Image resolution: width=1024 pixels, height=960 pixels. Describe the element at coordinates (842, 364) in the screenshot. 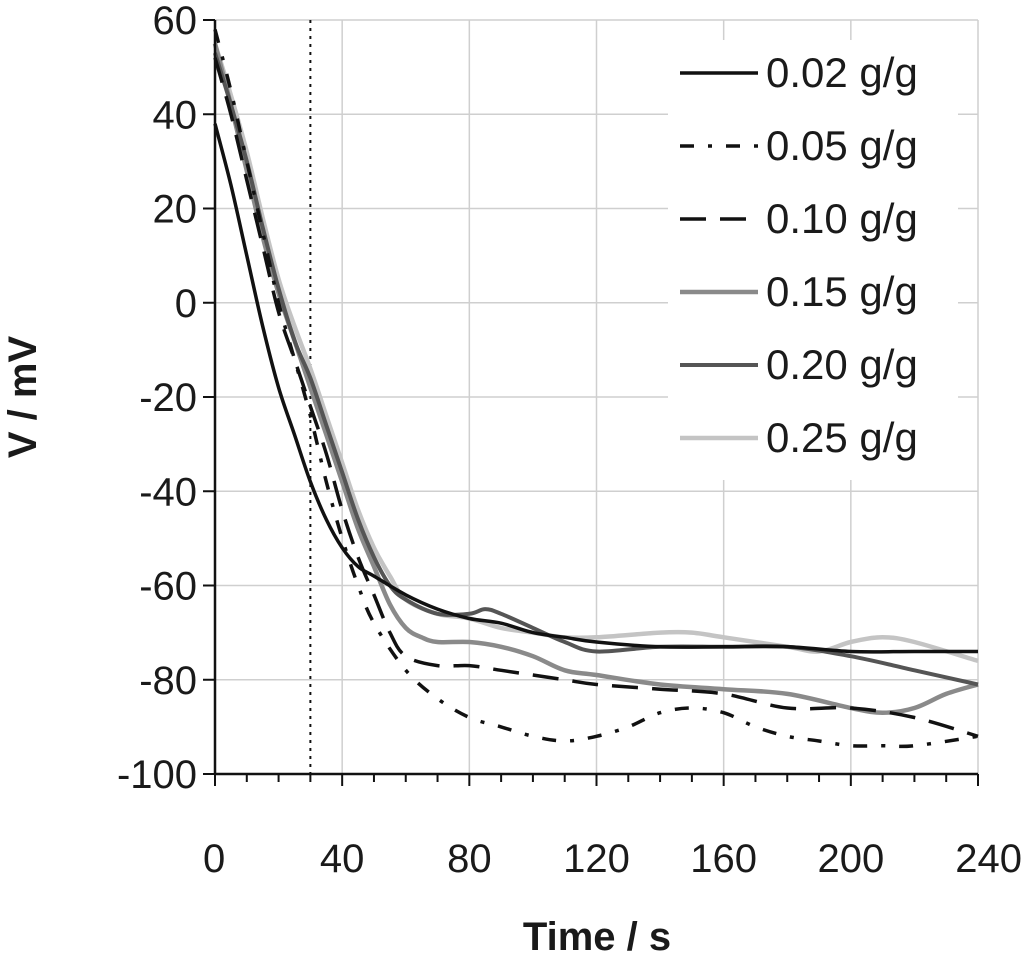

I see `legend-label: 0.20 g/g` at that location.